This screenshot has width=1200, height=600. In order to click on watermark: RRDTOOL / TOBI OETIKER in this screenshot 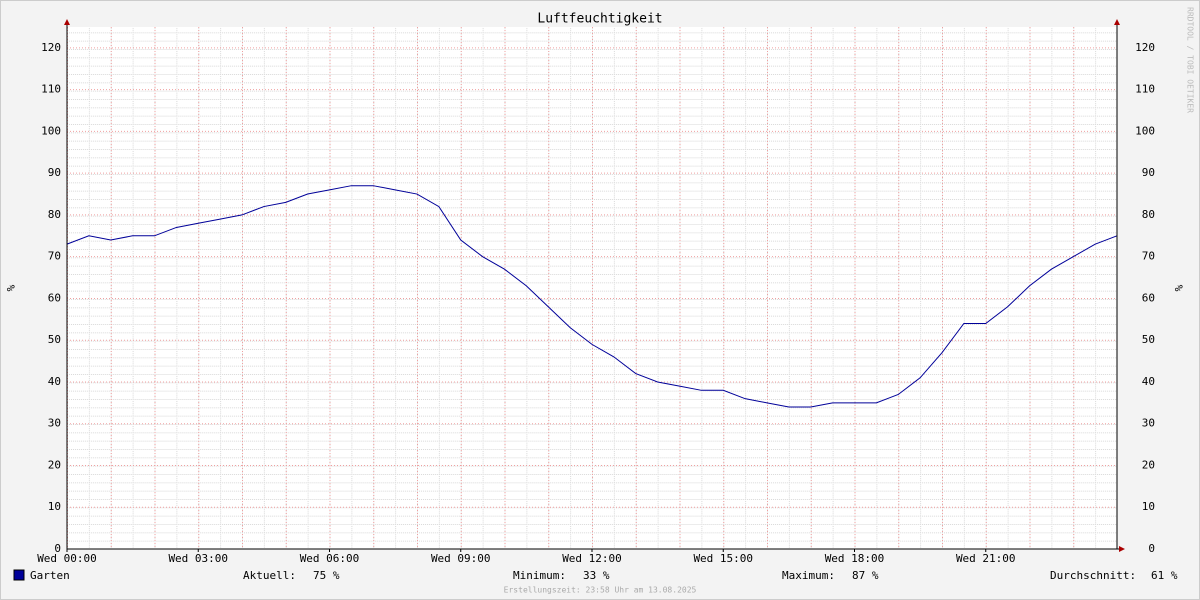, I will do `click(1190, 60)`.